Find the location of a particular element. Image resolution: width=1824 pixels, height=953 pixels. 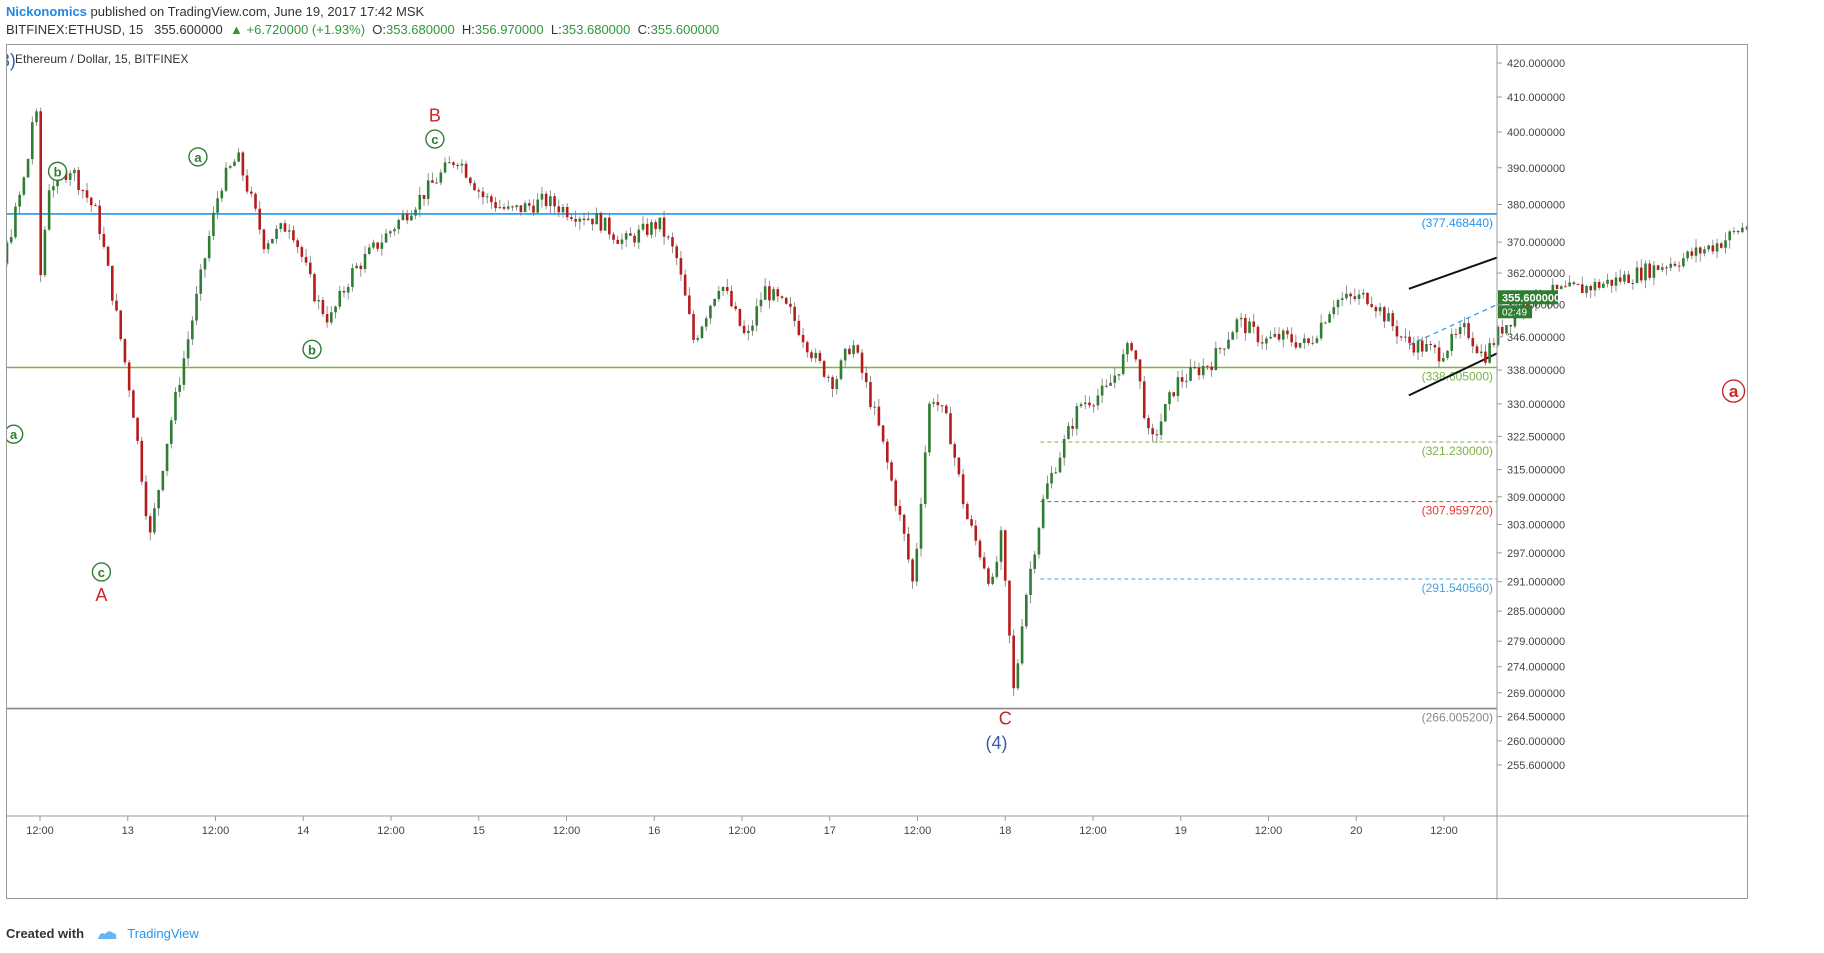

price-tick-label: 297.000000 is located at coordinates (1536, 554).